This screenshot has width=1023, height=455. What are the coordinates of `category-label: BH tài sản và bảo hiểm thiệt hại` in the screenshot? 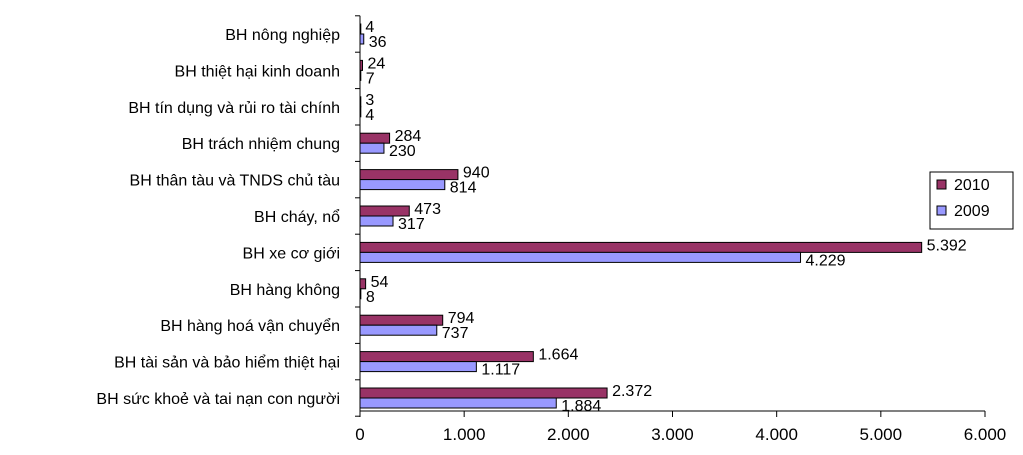 It's located at (227, 363).